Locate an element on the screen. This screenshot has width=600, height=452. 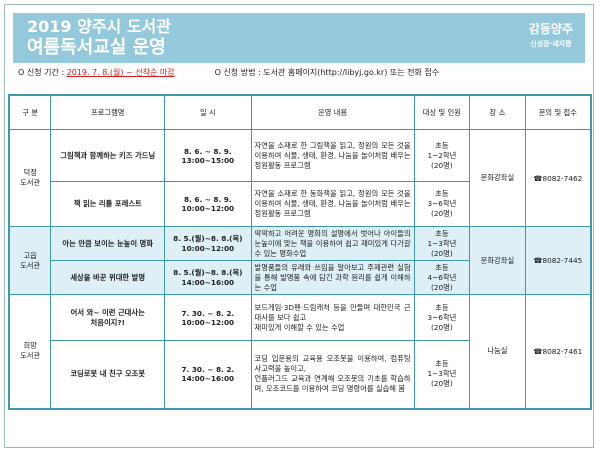
program-name: 그림책과 함께하는 키즈 가드닝 is located at coordinates (108, 155).